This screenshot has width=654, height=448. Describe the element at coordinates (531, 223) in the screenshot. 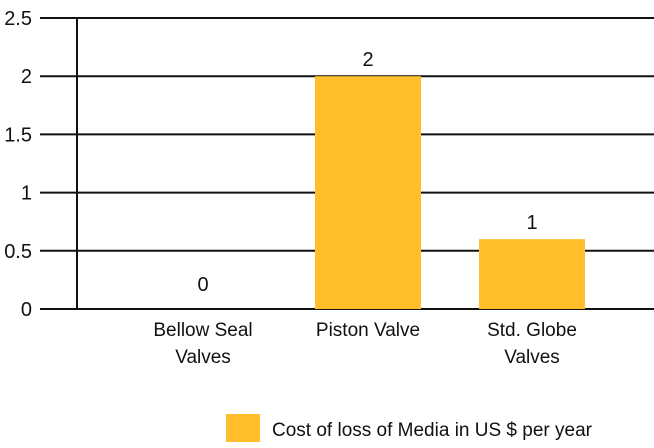

I see `data-label: 1` at that location.